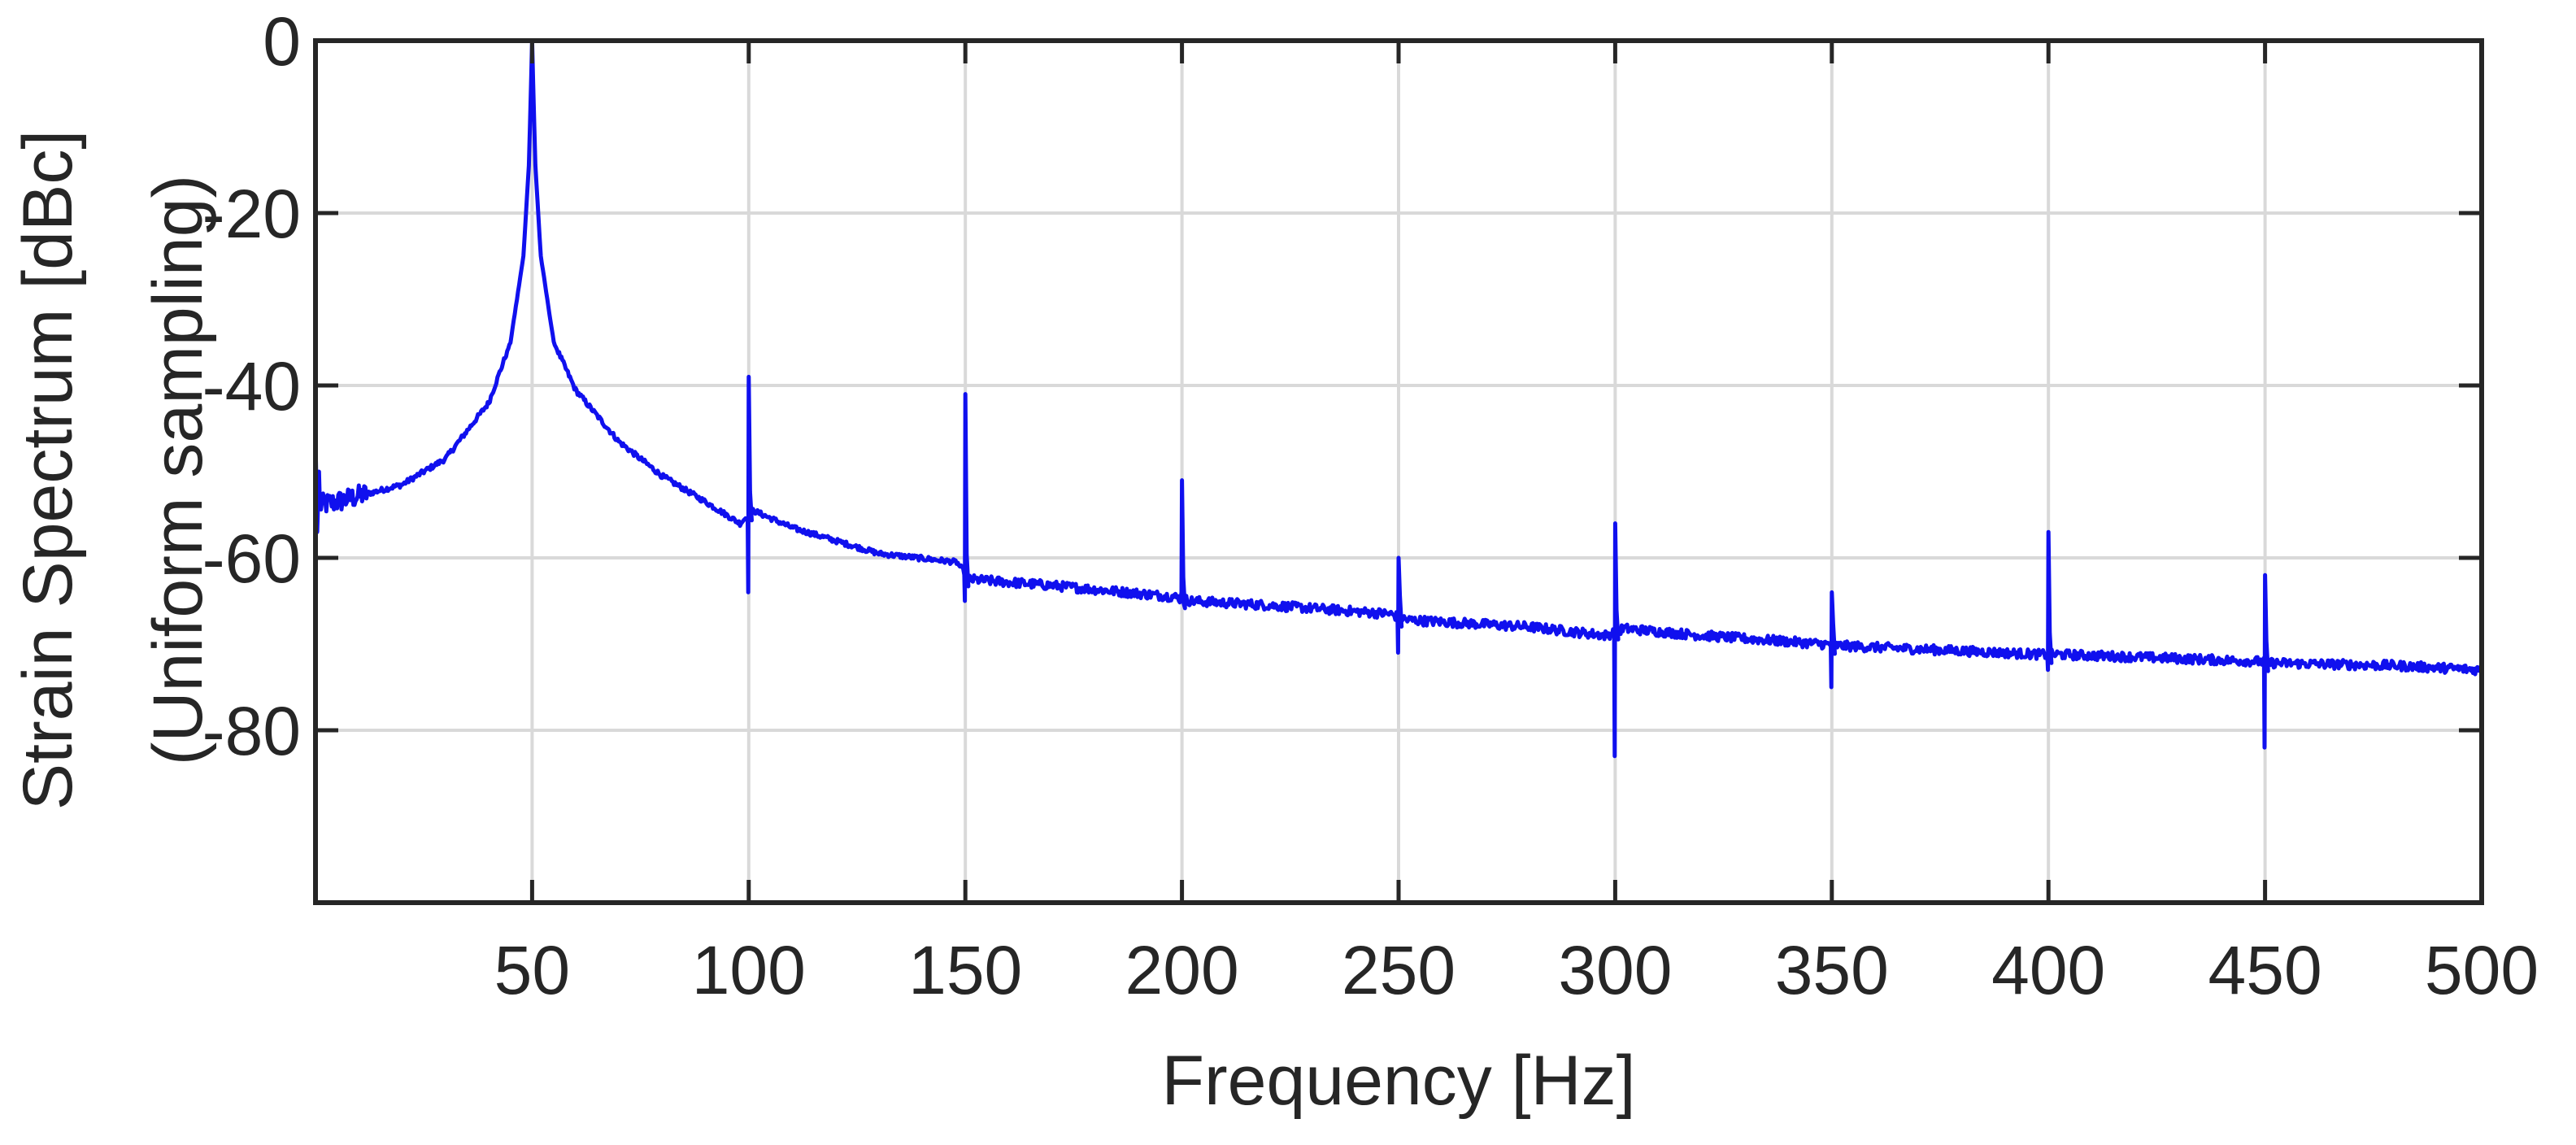 The image size is (2576, 1145). What do you see at coordinates (252, 214) in the screenshot?
I see `y-tick-label-20: -20` at bounding box center [252, 214].